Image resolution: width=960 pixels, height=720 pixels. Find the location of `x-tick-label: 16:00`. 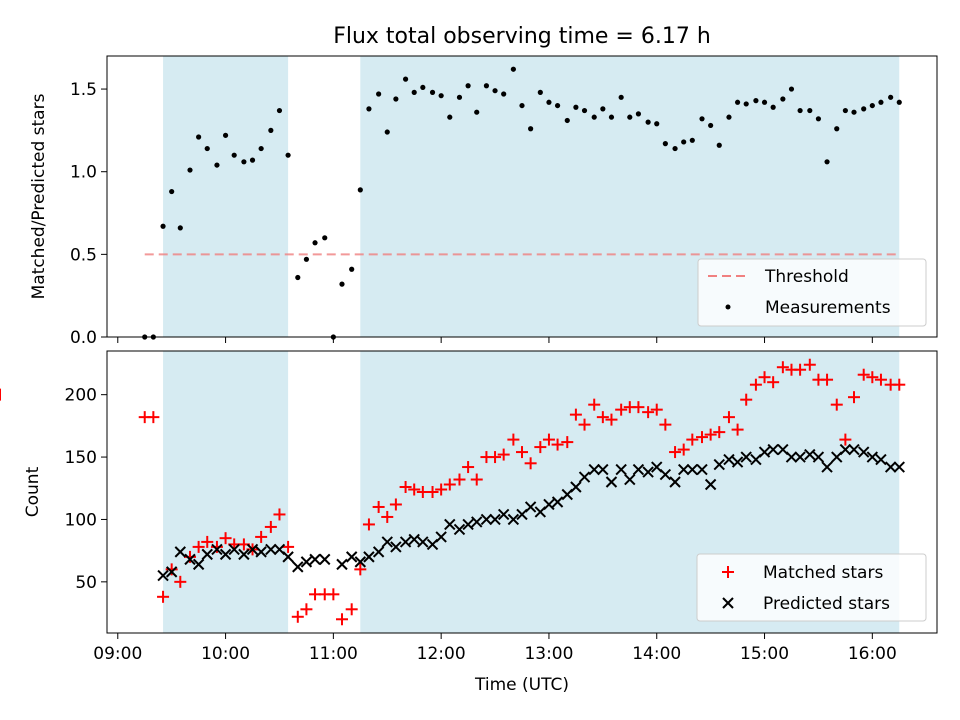

x-tick-label: 16:00 is located at coordinates (872, 654).